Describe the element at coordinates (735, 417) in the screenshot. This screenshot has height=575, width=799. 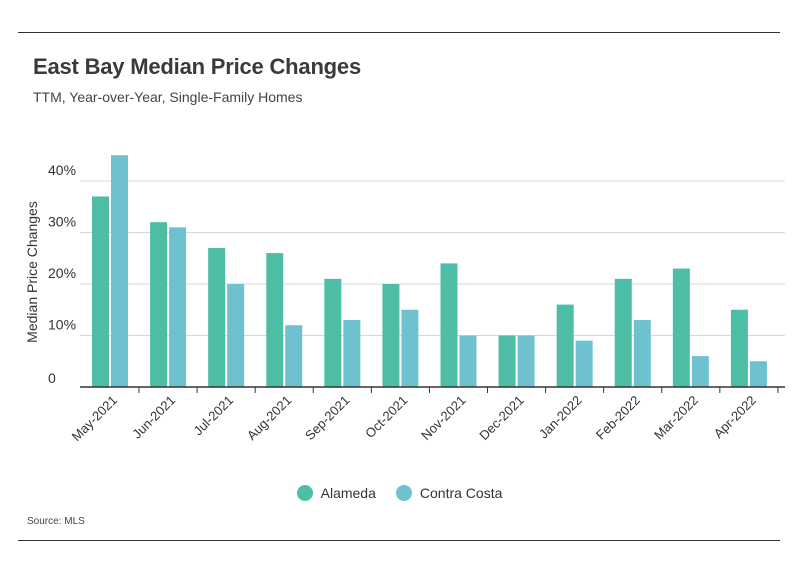
I see `x-tick-label: Apr-2022` at that location.